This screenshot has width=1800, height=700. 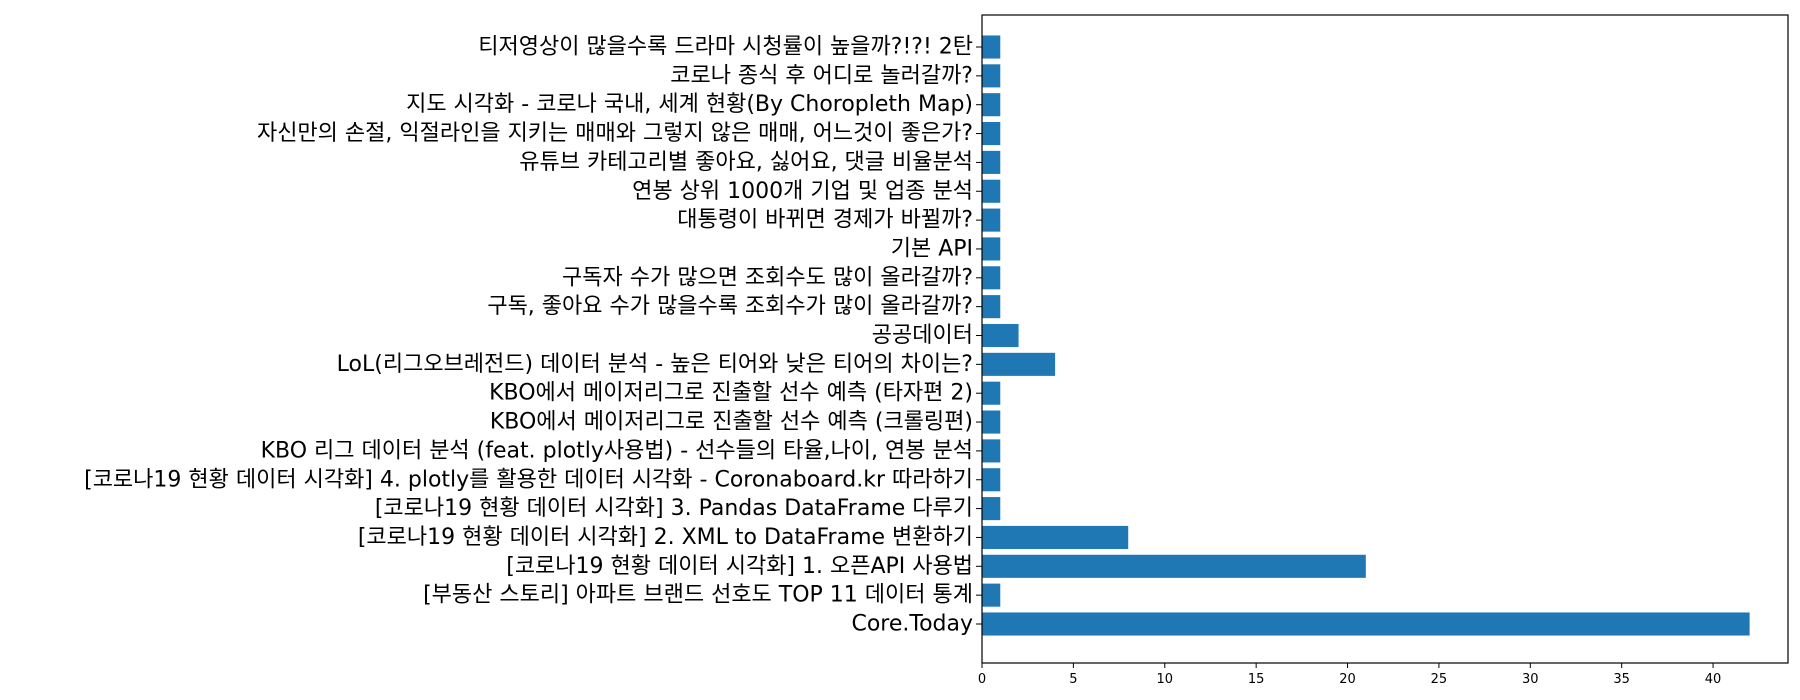 I want to click on y-tick-label: 유튜브 카테고리별 좋아요, 싫어요, 댓글 비율분석, so click(x=746, y=162).